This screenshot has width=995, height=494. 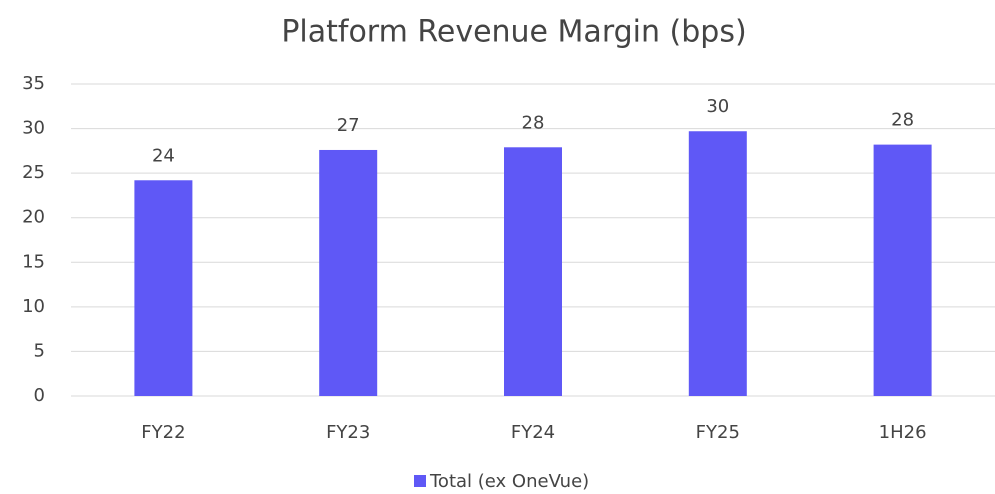 I want to click on y-tick-label: 30, so click(x=33, y=128).